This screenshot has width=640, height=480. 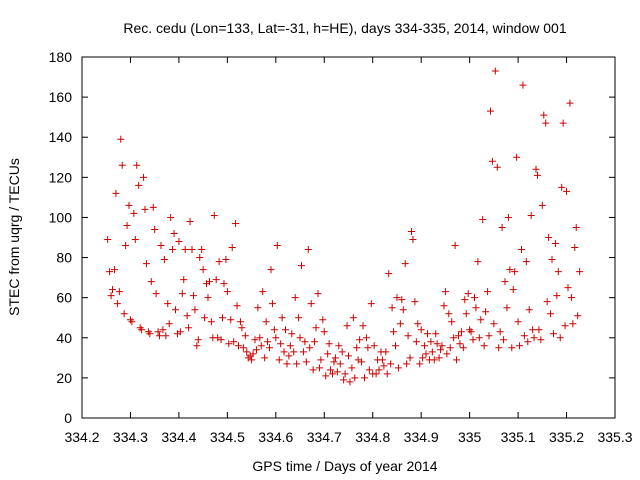 I want to click on x-tick-label: 334.3, so click(x=130, y=437).